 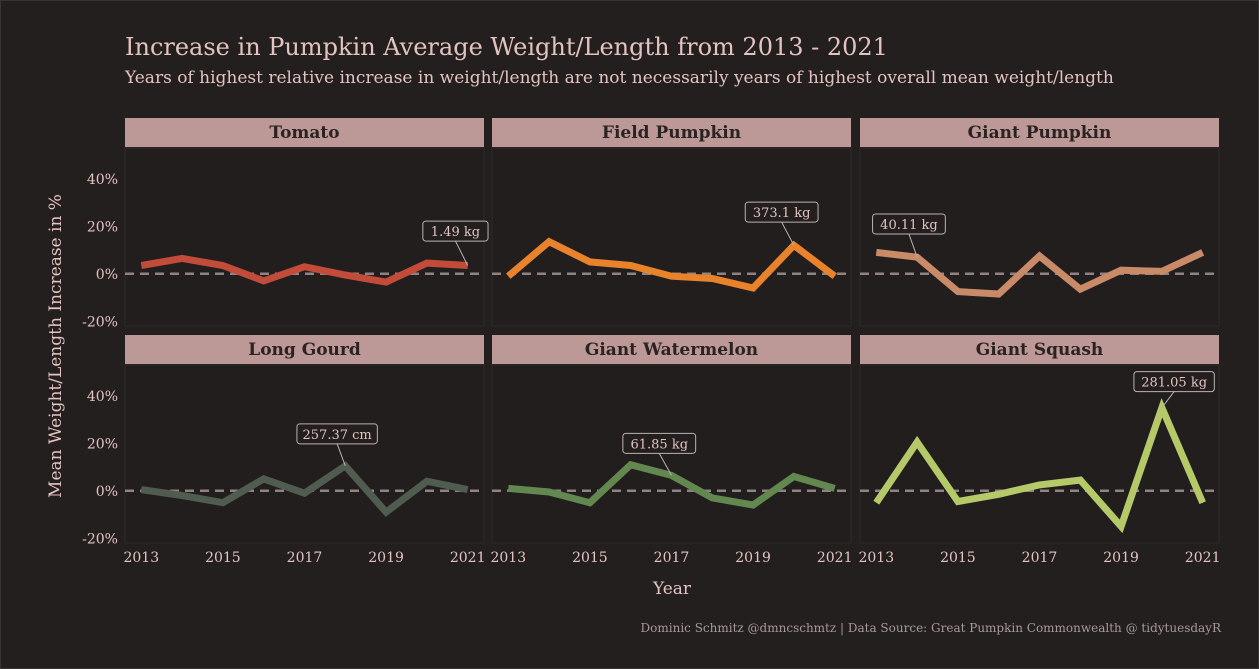 I want to click on annotation-label: 61.85 kg, so click(x=659, y=444).